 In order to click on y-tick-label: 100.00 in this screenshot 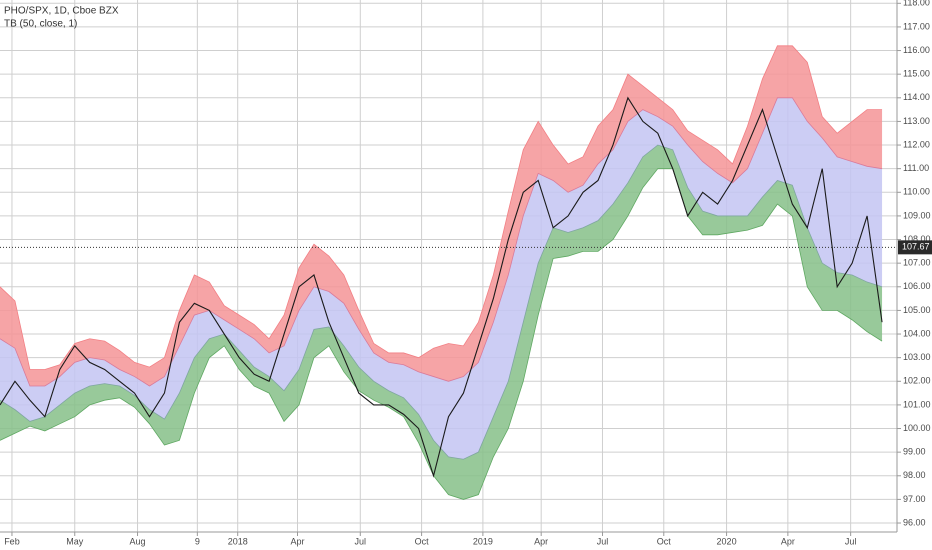, I will do `click(917, 428)`.